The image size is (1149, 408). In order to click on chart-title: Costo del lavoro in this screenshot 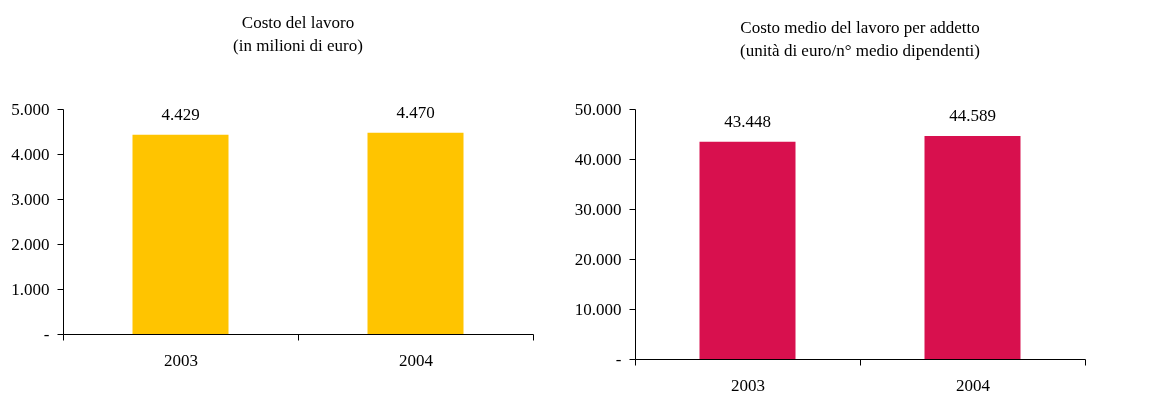, I will do `click(298, 22)`.